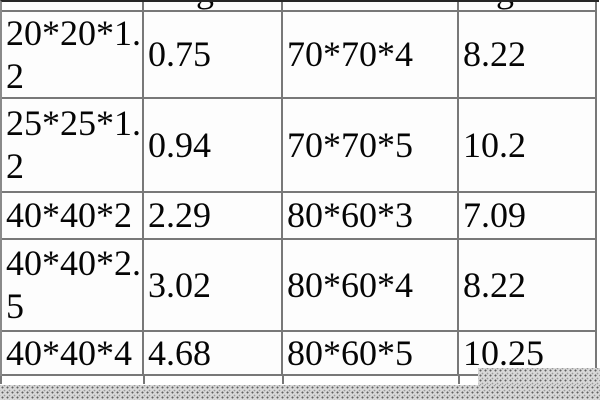 This screenshot has width=600, height=400. What do you see at coordinates (371, 286) in the screenshot?
I see `table-cell-size: 80*60*4` at bounding box center [371, 286].